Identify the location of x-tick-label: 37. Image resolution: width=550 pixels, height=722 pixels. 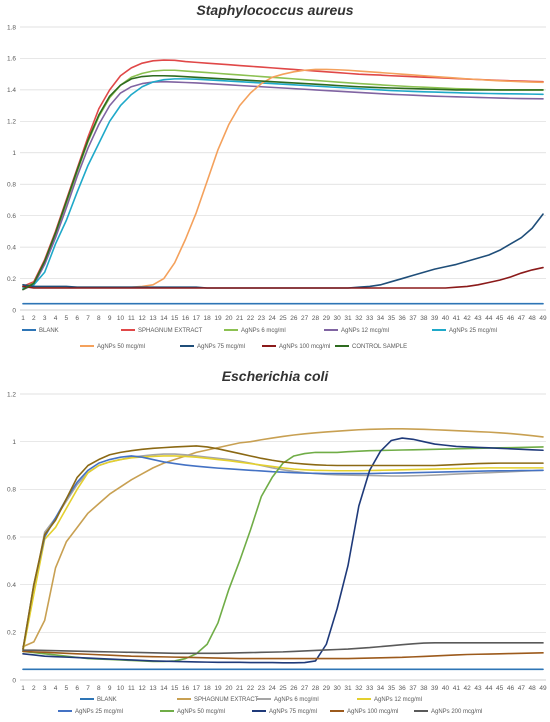
(413, 318).